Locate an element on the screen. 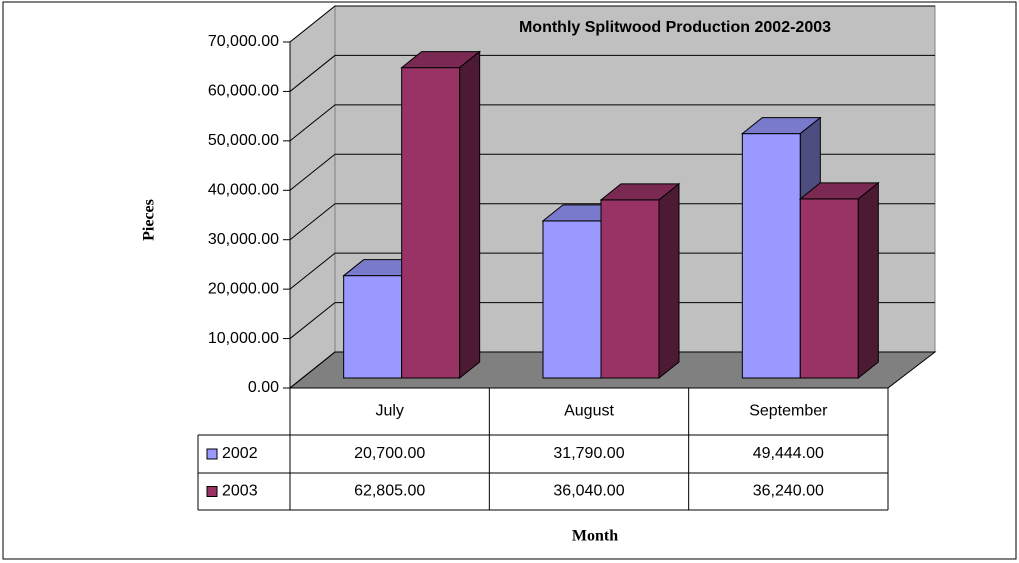 This screenshot has height=563, width=1019. table-value: 62,805.00 is located at coordinates (389, 491).